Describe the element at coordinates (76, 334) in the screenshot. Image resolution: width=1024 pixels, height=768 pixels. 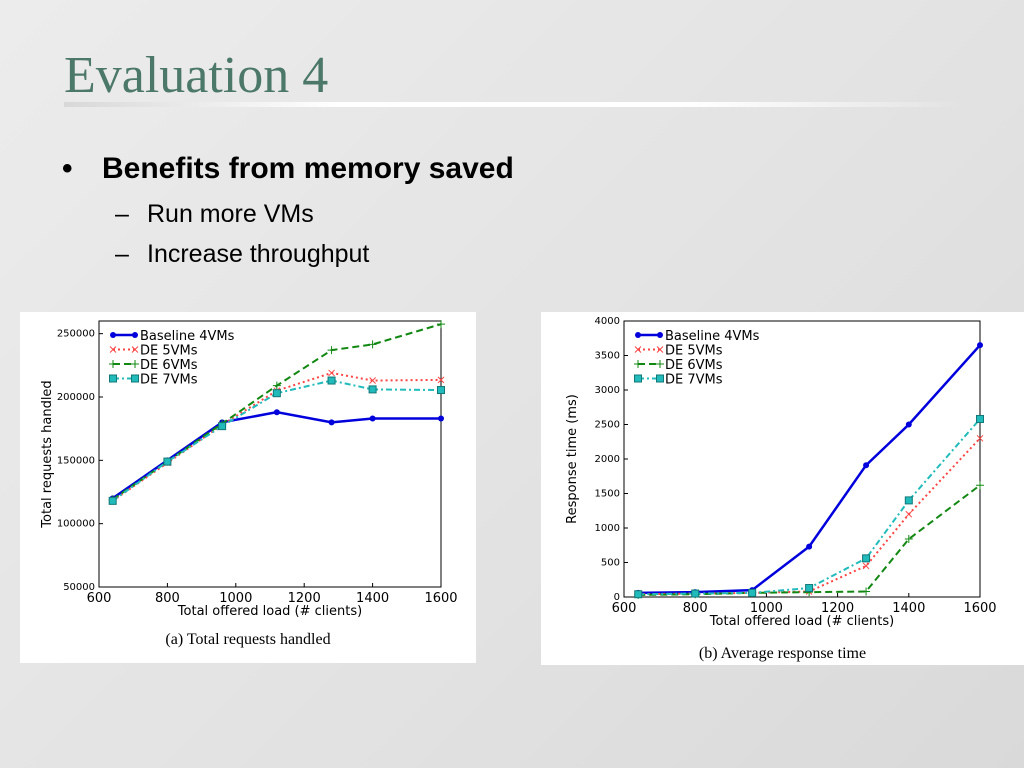
I see `y-tick-label: 250000` at that location.